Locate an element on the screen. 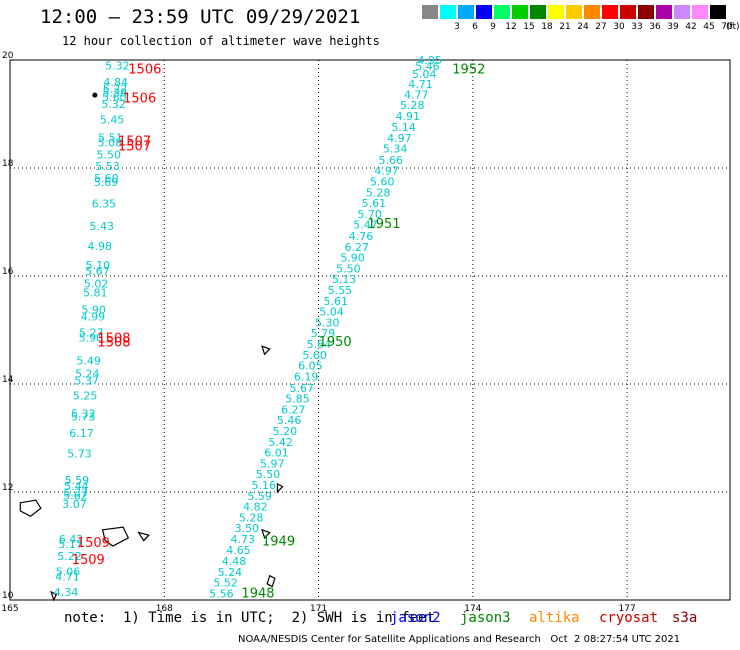  wave-height-value: 5.69 is located at coordinates (106, 182).